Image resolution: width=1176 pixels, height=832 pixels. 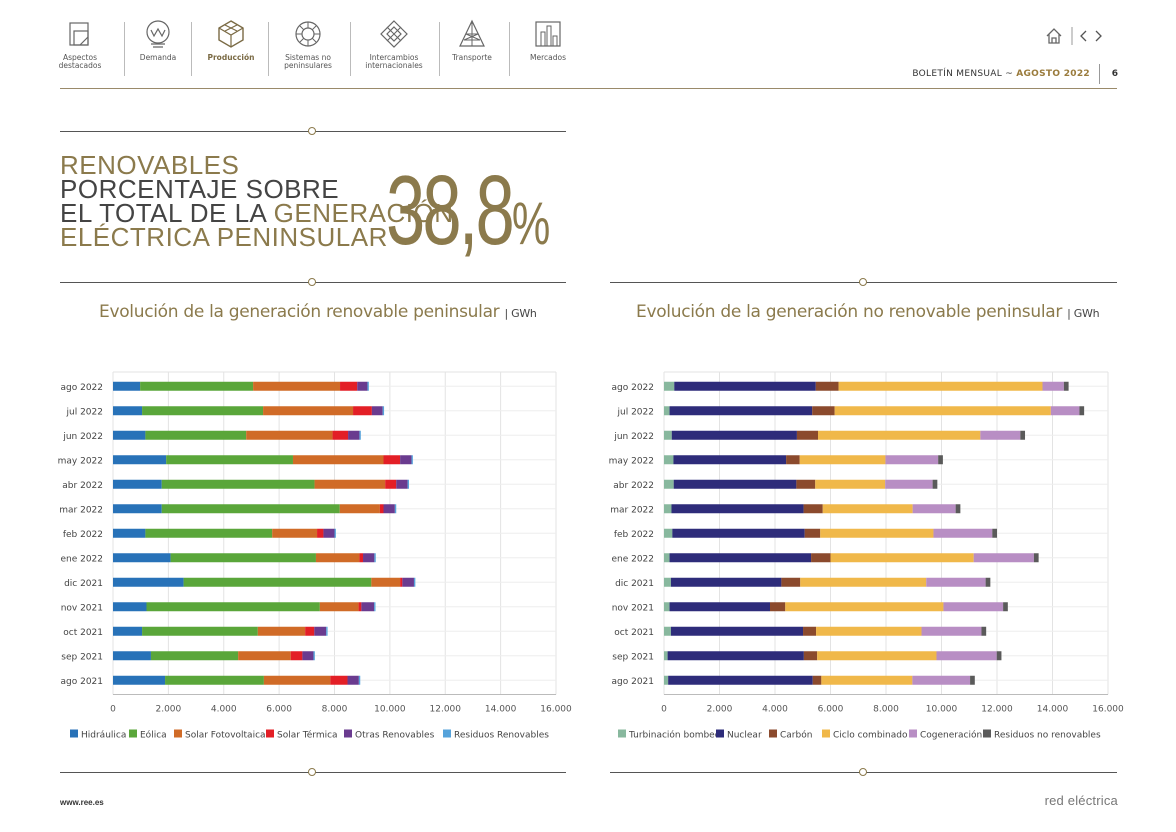 I want to click on y-tick-label: ago 2022, so click(x=633, y=388).